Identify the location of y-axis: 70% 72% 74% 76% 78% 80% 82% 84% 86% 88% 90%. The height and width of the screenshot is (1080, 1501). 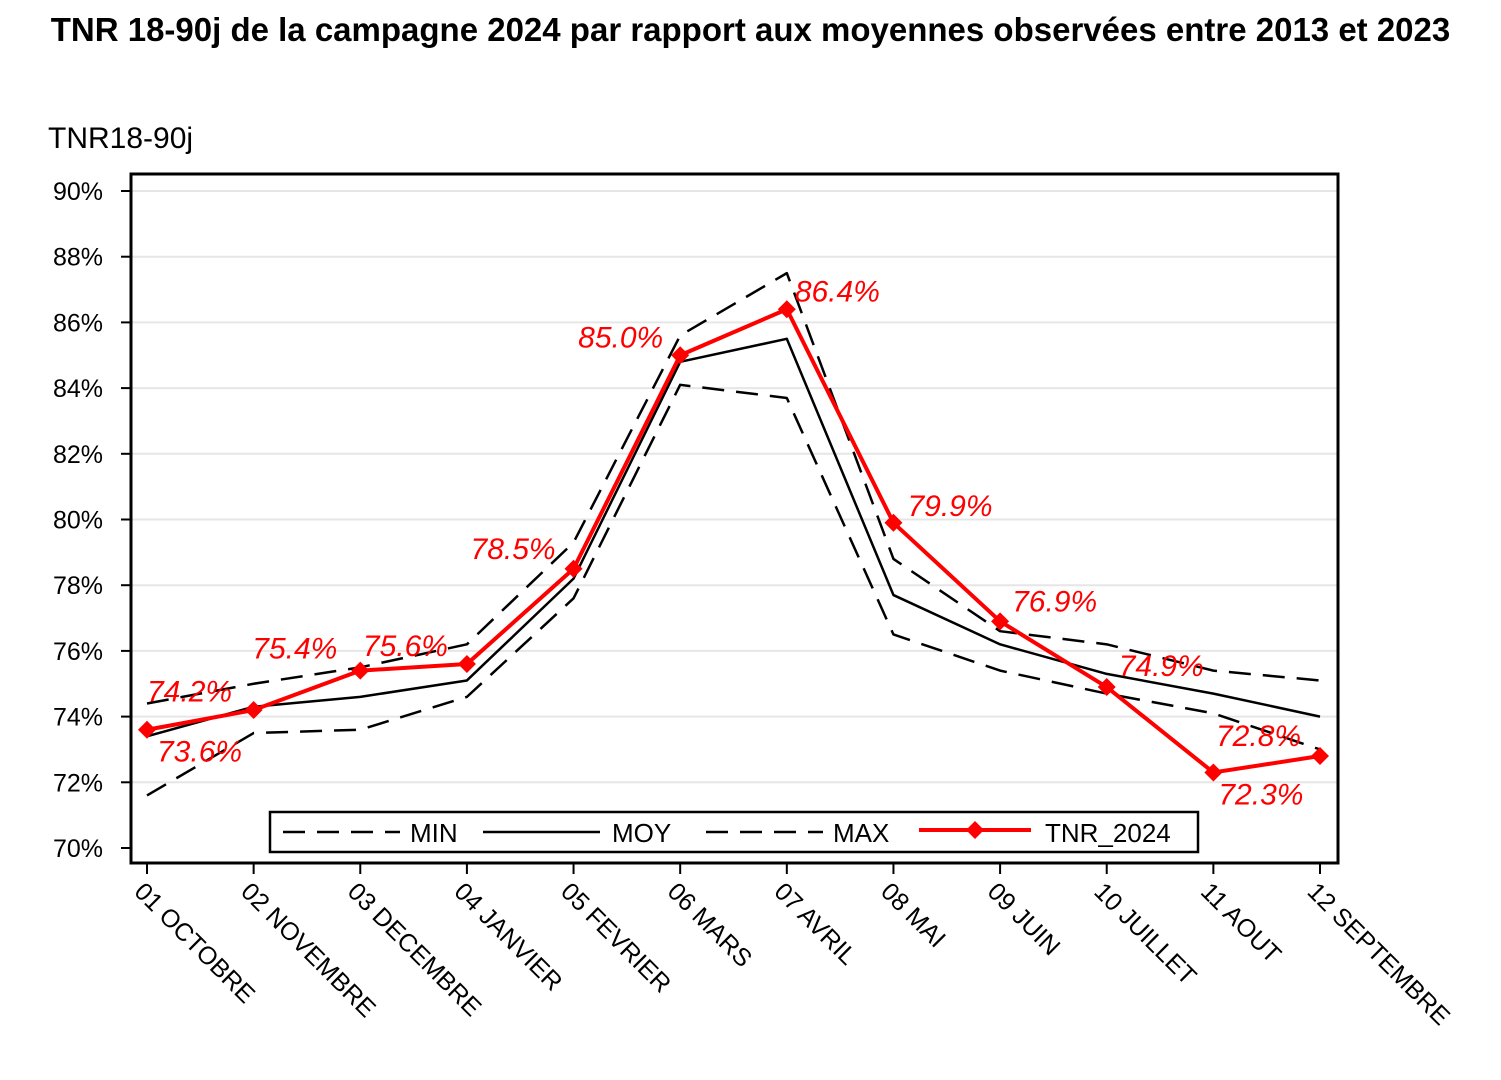
(92, 520).